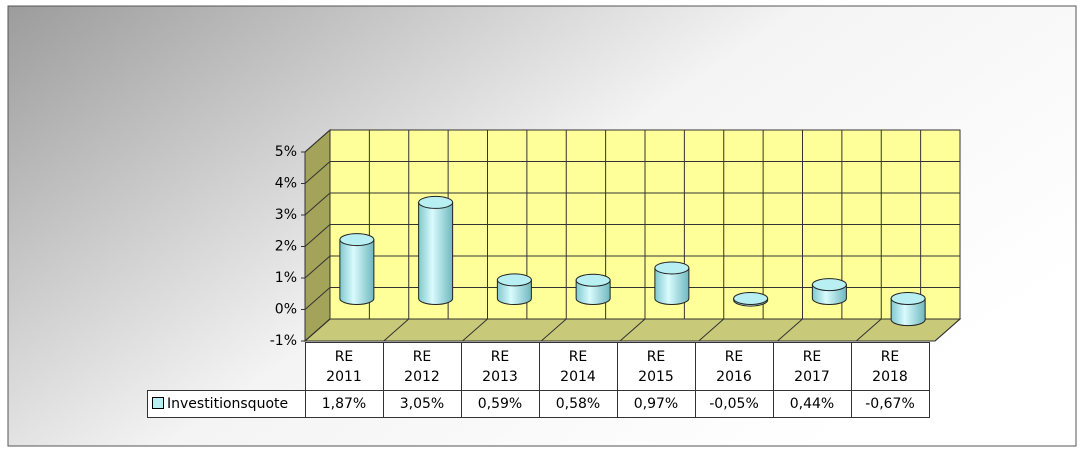  I want to click on category-cell: RE 2017, so click(812, 366).